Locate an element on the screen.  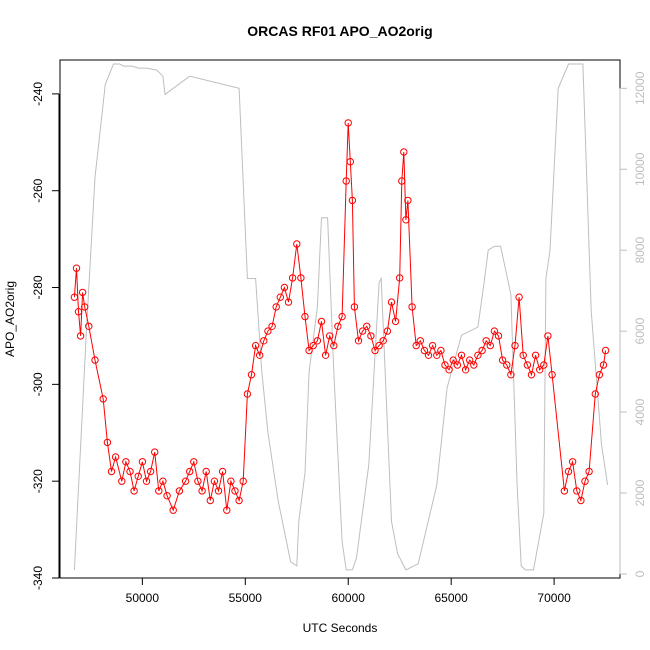
y2-tick-label: 12000 is located at coordinates (640, 88).